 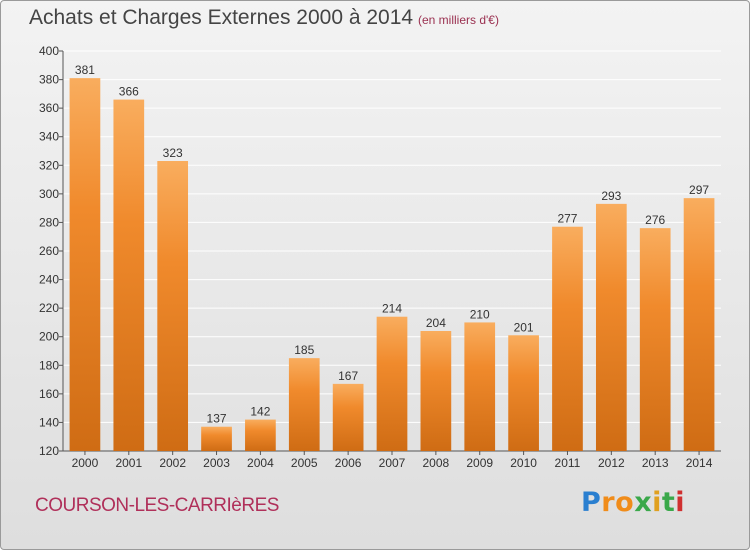 I want to click on x-tick-label: 2010, so click(x=523, y=463).